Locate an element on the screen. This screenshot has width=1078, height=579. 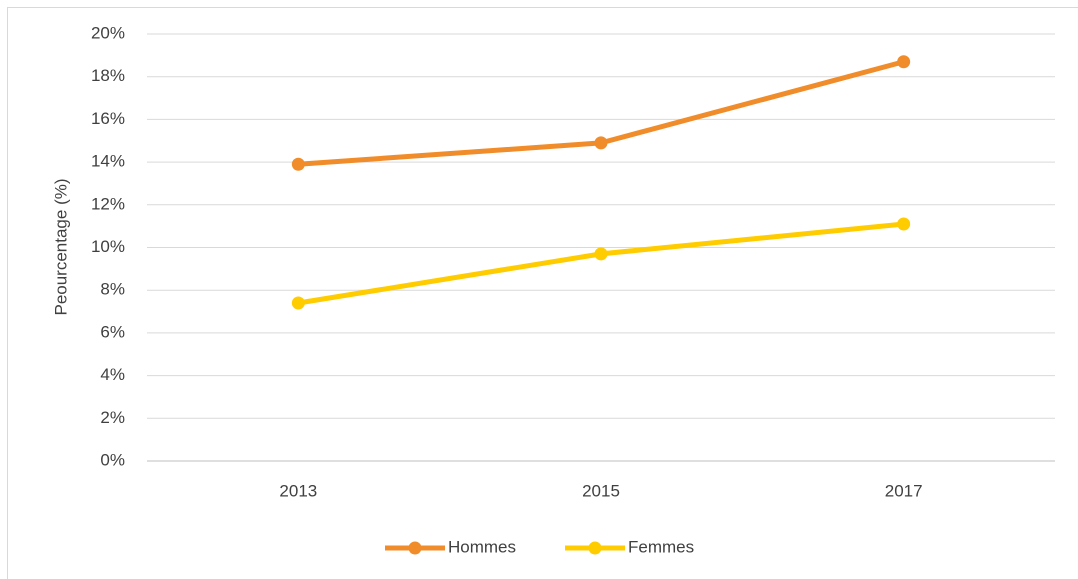
y-tick-label: 18% is located at coordinates (108, 75).